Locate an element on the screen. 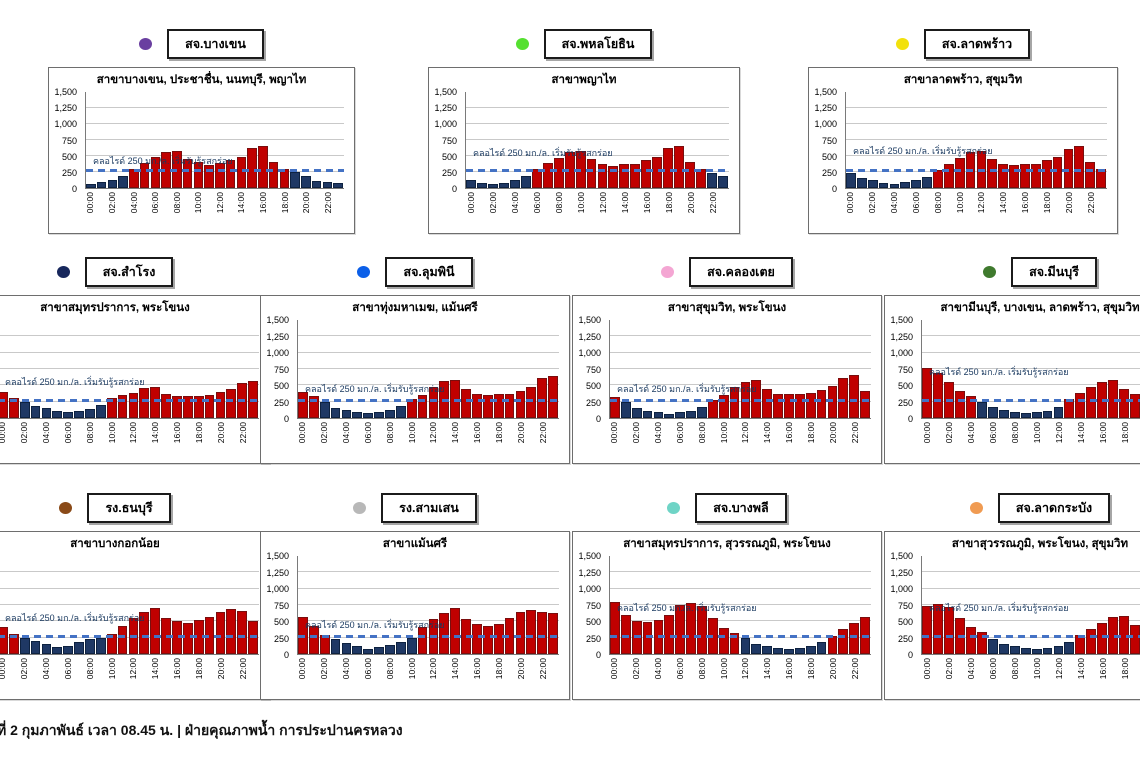 The height and width of the screenshot is (760, 1140). x-axis-tick-label: 02:00 is located at coordinates (324, 669).